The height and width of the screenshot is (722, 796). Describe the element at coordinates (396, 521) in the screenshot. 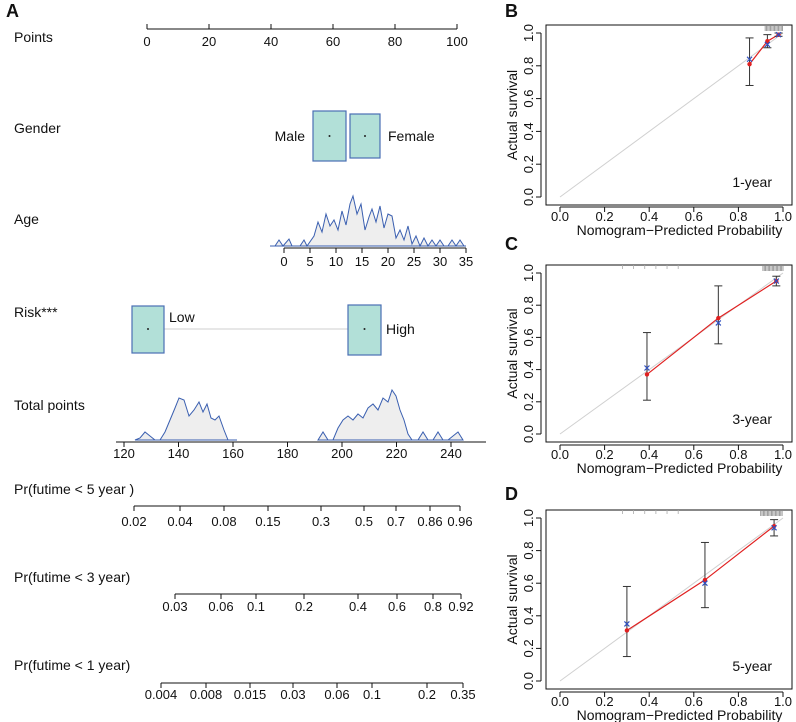

I see `pr5-tick-label: 0.7` at that location.